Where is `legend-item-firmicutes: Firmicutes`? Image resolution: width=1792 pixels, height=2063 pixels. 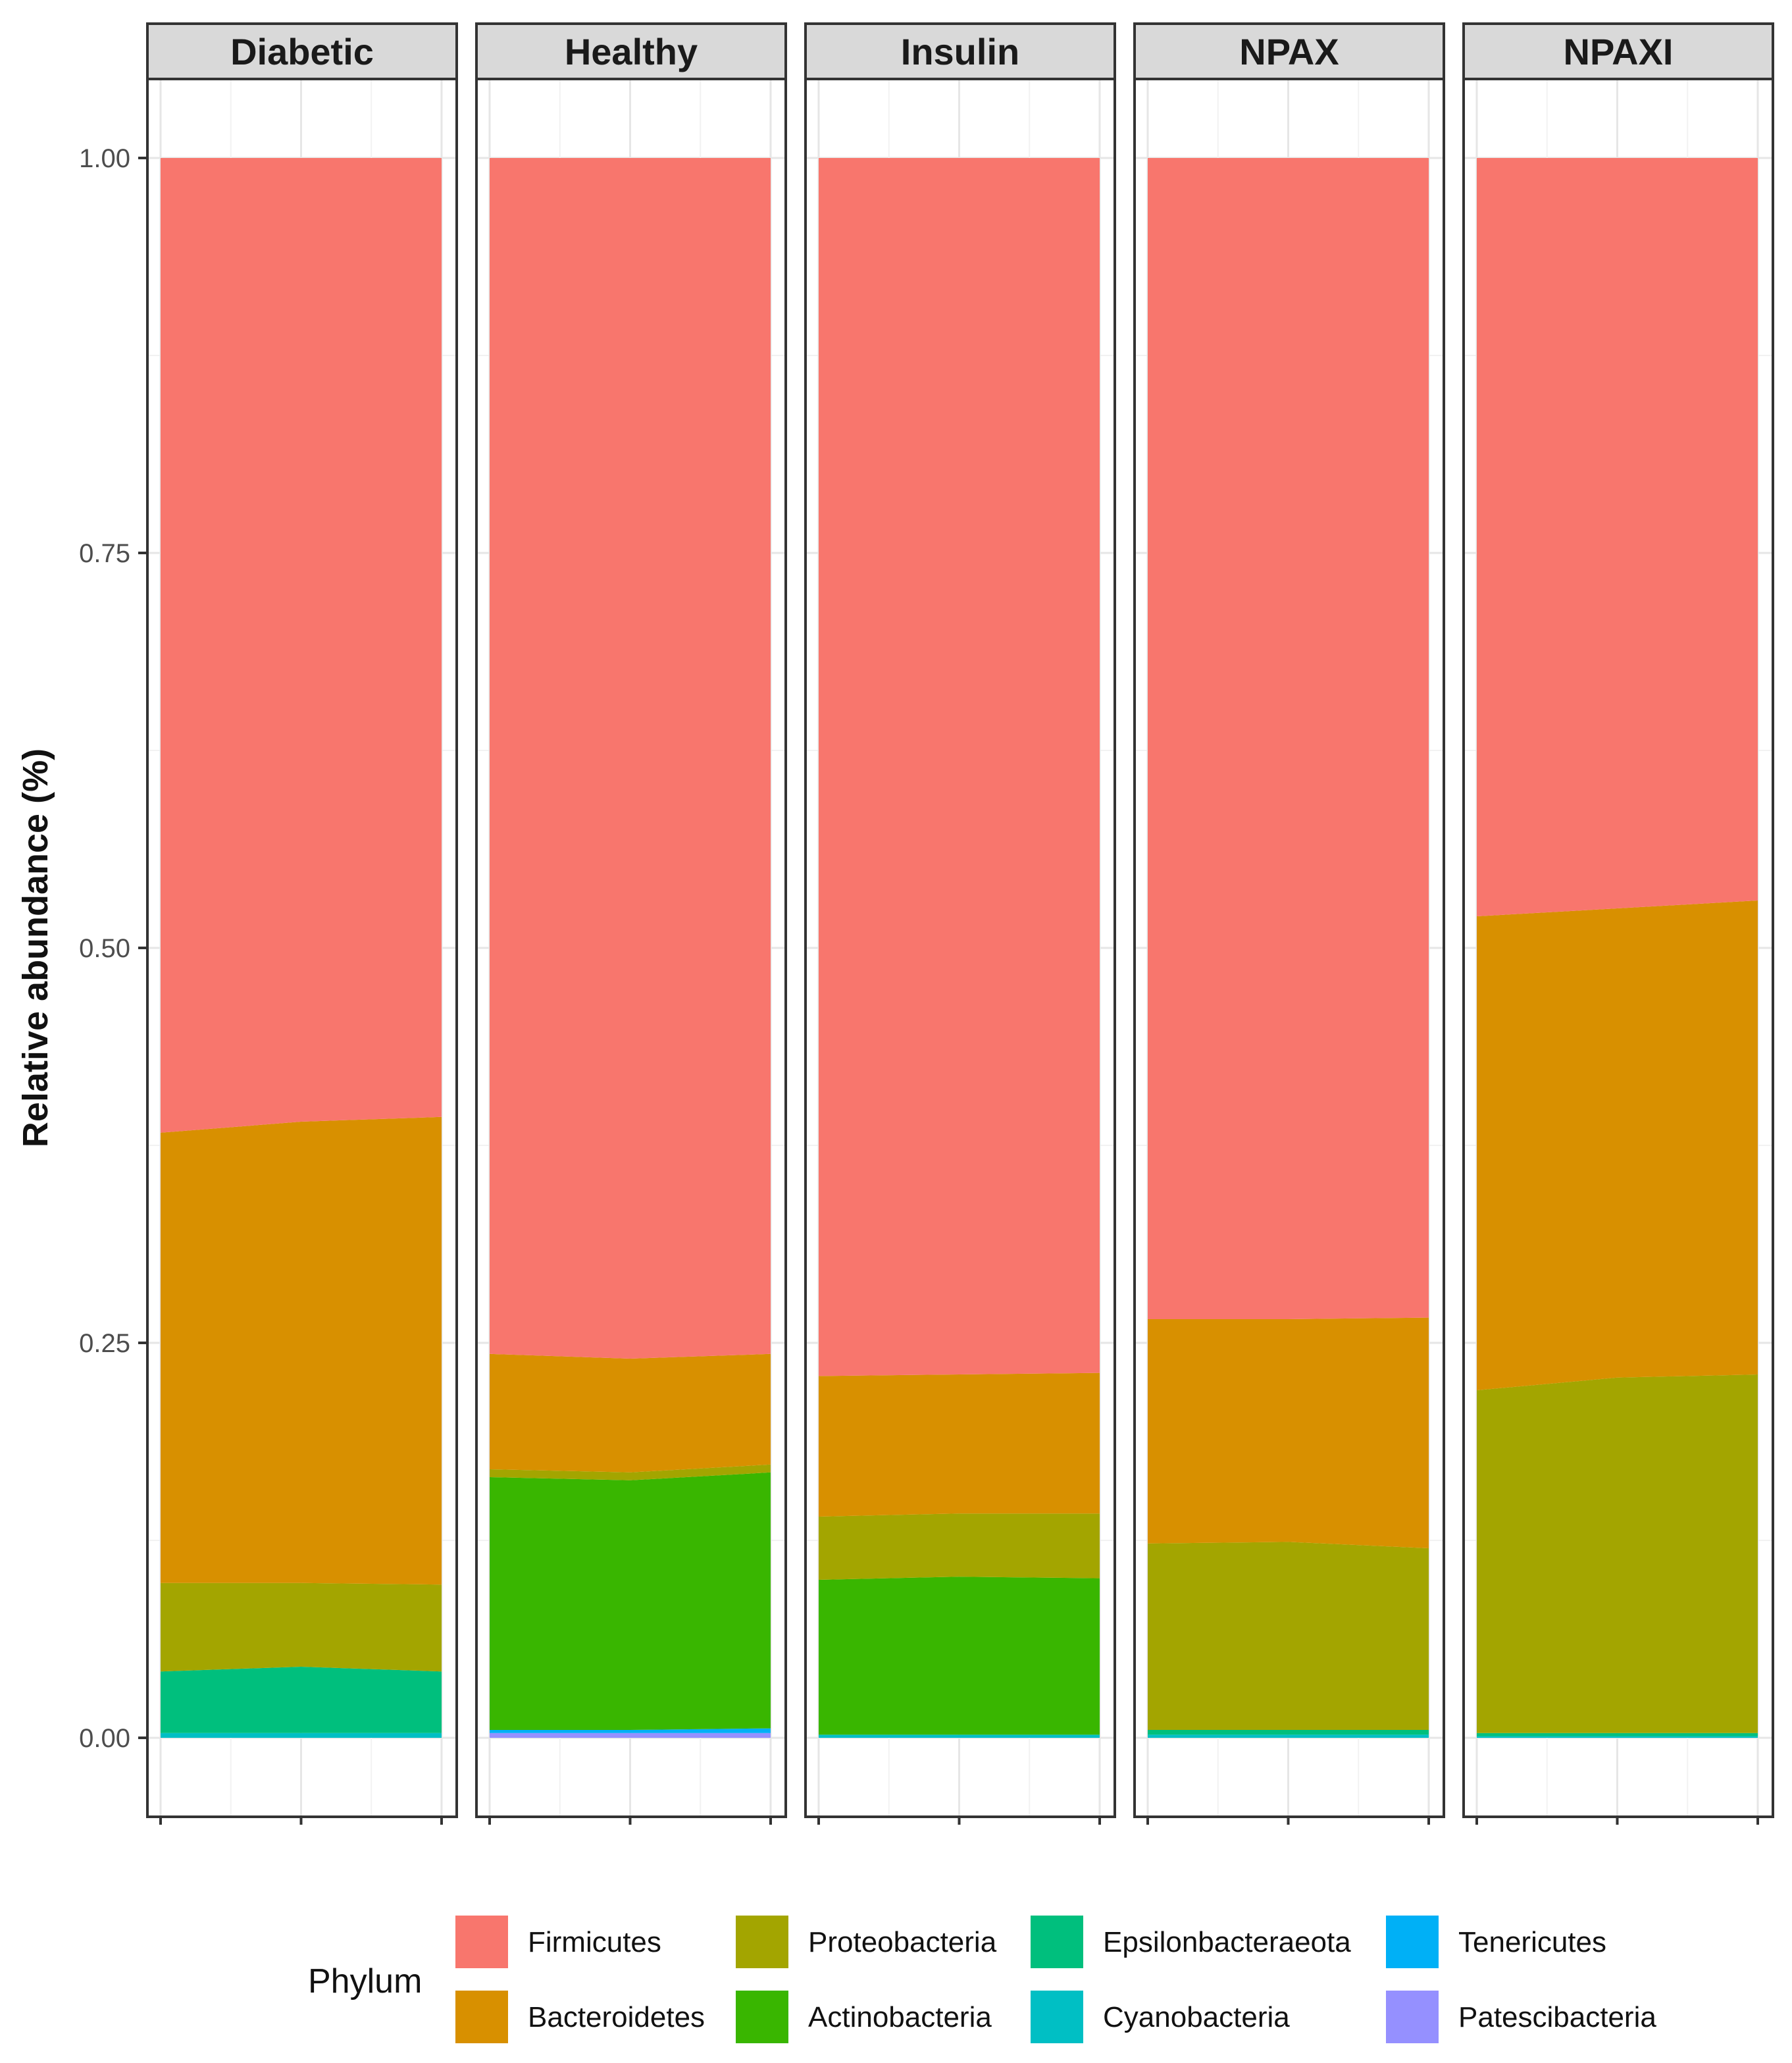 legend-item-firmicutes: Firmicutes is located at coordinates (558, 1942).